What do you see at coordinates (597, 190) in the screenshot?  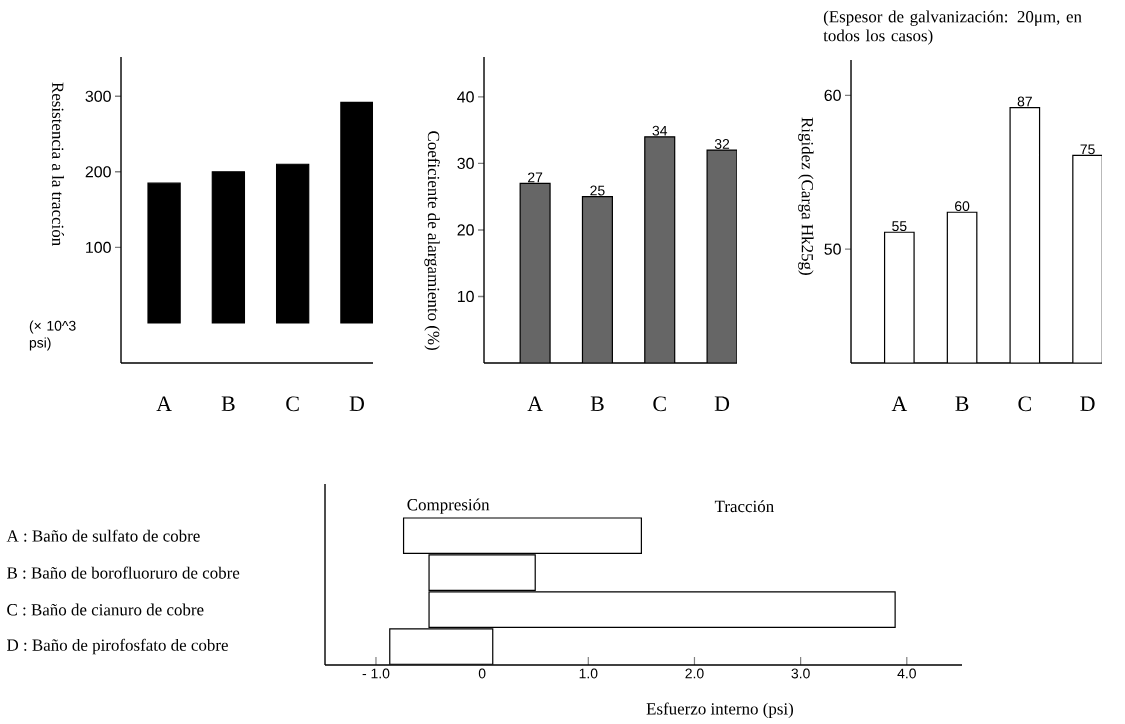 I see `data-label: 25` at bounding box center [597, 190].